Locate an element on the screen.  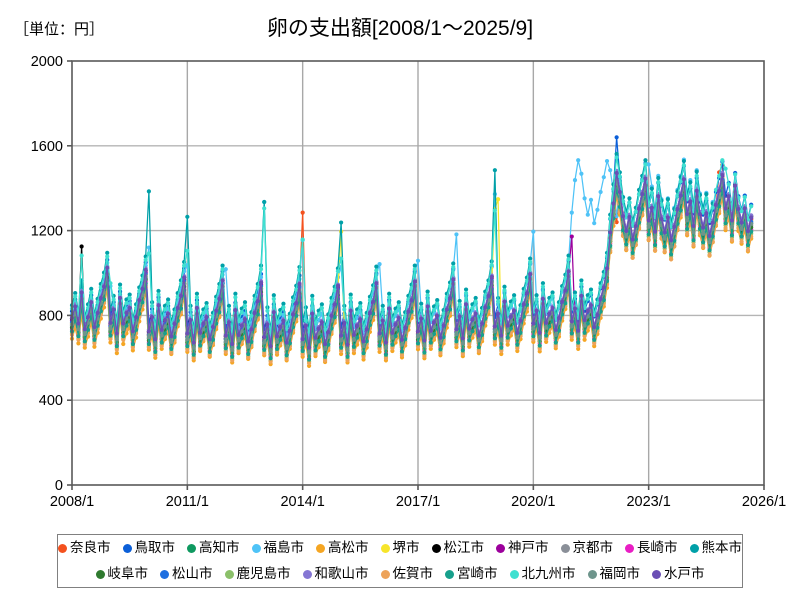
legend-item-北九州市: 北九州市 is located at coordinates (542, 574).